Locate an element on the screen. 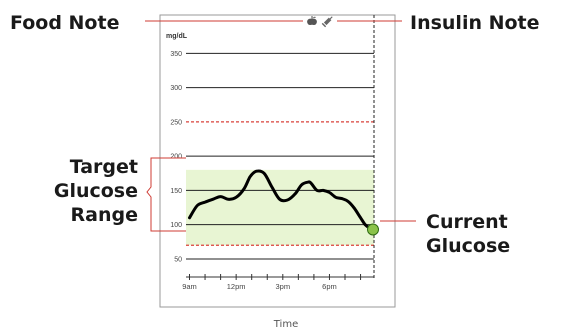 Image resolution: width=572 pixels, height=331 pixels. current-glucose-marker is located at coordinates (373, 229).